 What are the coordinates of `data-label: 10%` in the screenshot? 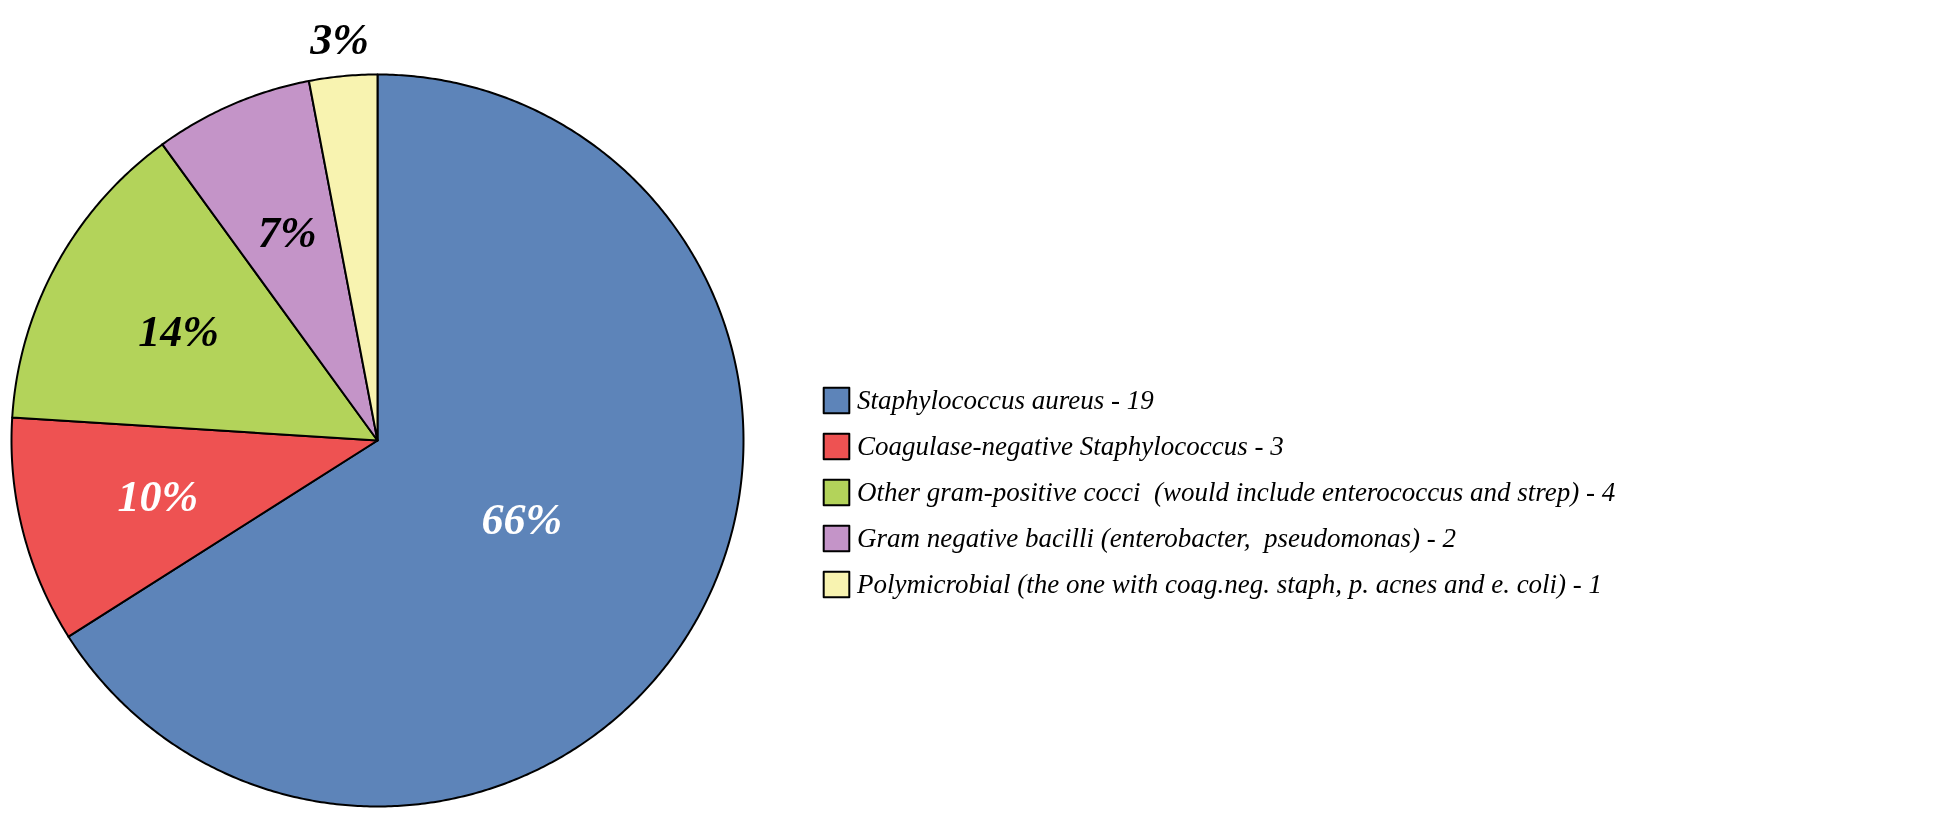 It's located at (158, 497).